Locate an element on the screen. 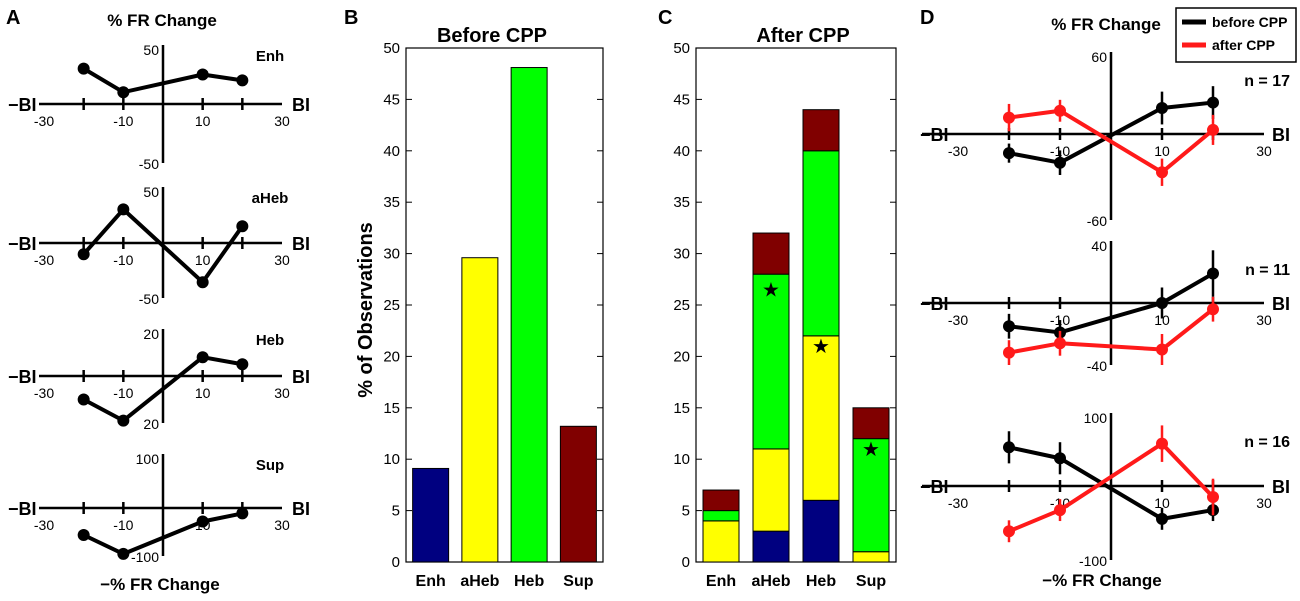 This screenshot has height=601, width=1300. subplot-name: Enh is located at coordinates (270, 56).